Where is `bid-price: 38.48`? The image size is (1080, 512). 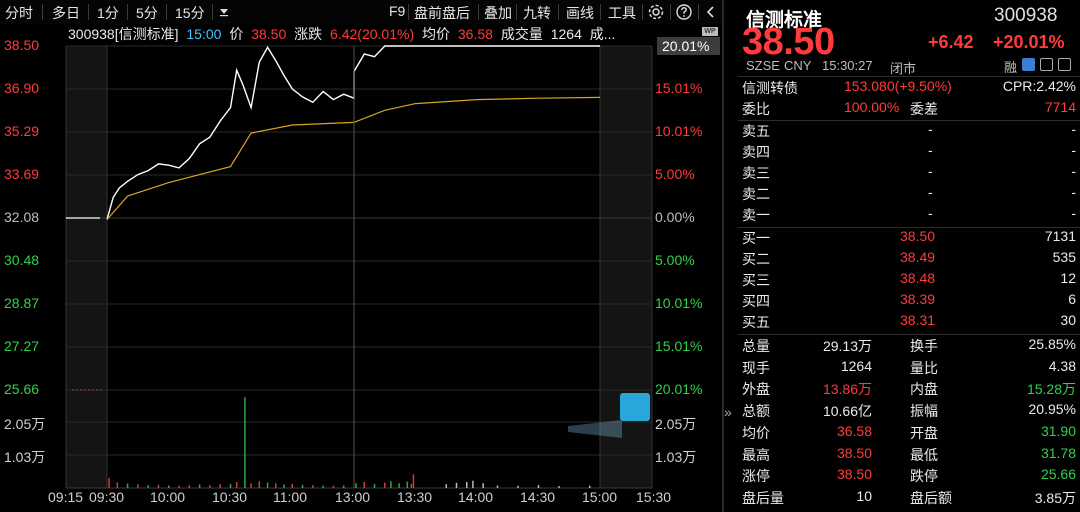
bid-price: 38.48 is located at coordinates (918, 278).